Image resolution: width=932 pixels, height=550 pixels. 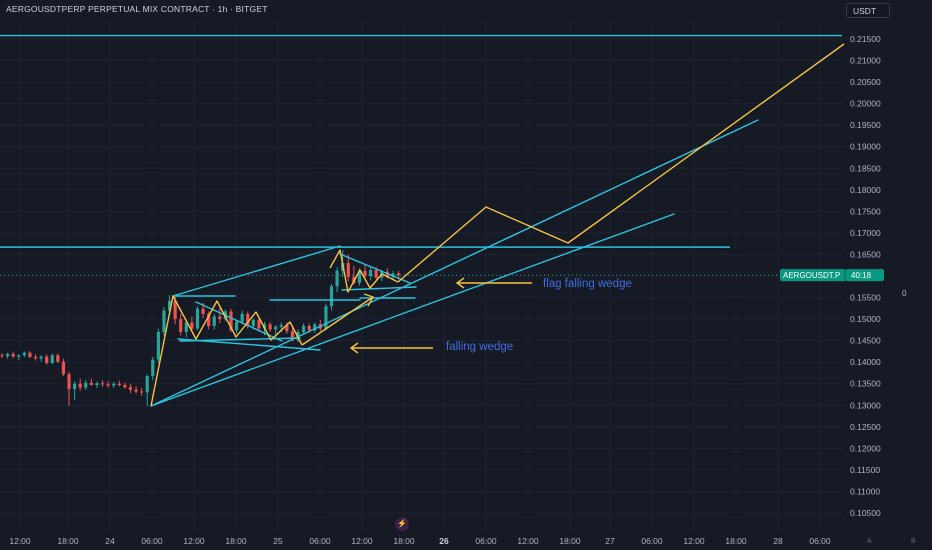 I want to click on y-tick-label: 0.13000, so click(x=865, y=405).